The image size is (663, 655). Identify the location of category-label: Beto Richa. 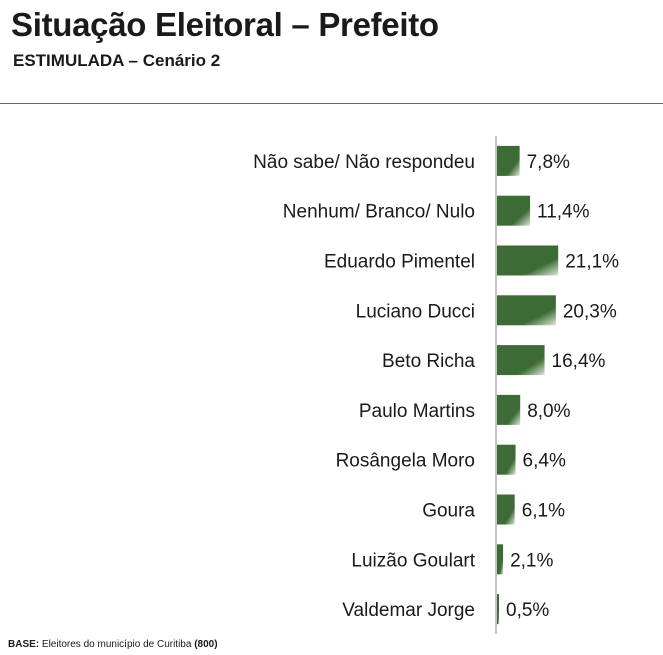
(428, 361).